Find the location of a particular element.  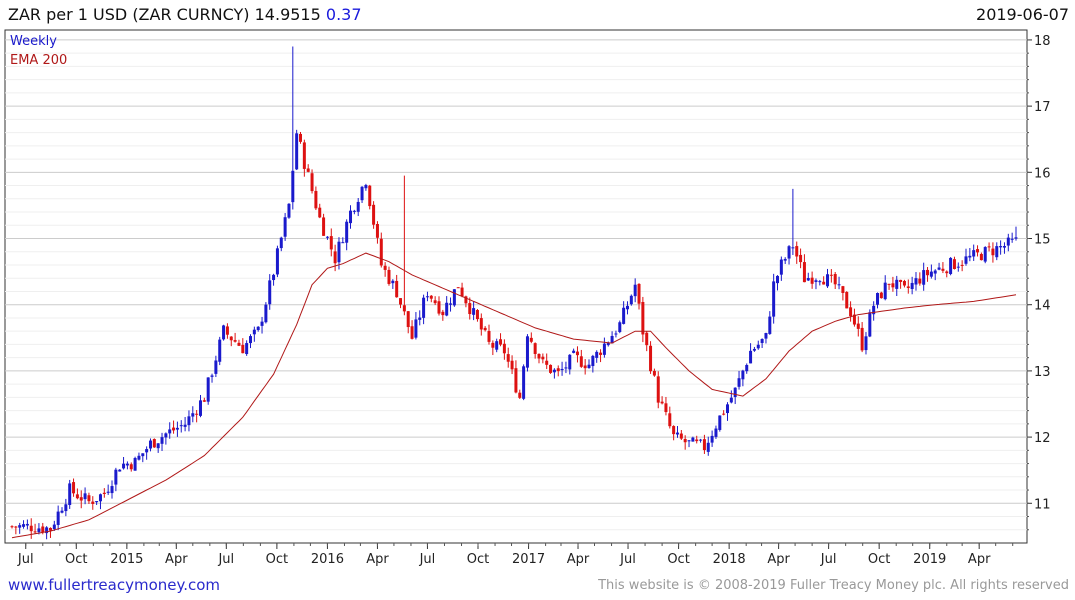

footer-website-link: www.fullertreacymoney.com is located at coordinates (114, 585).